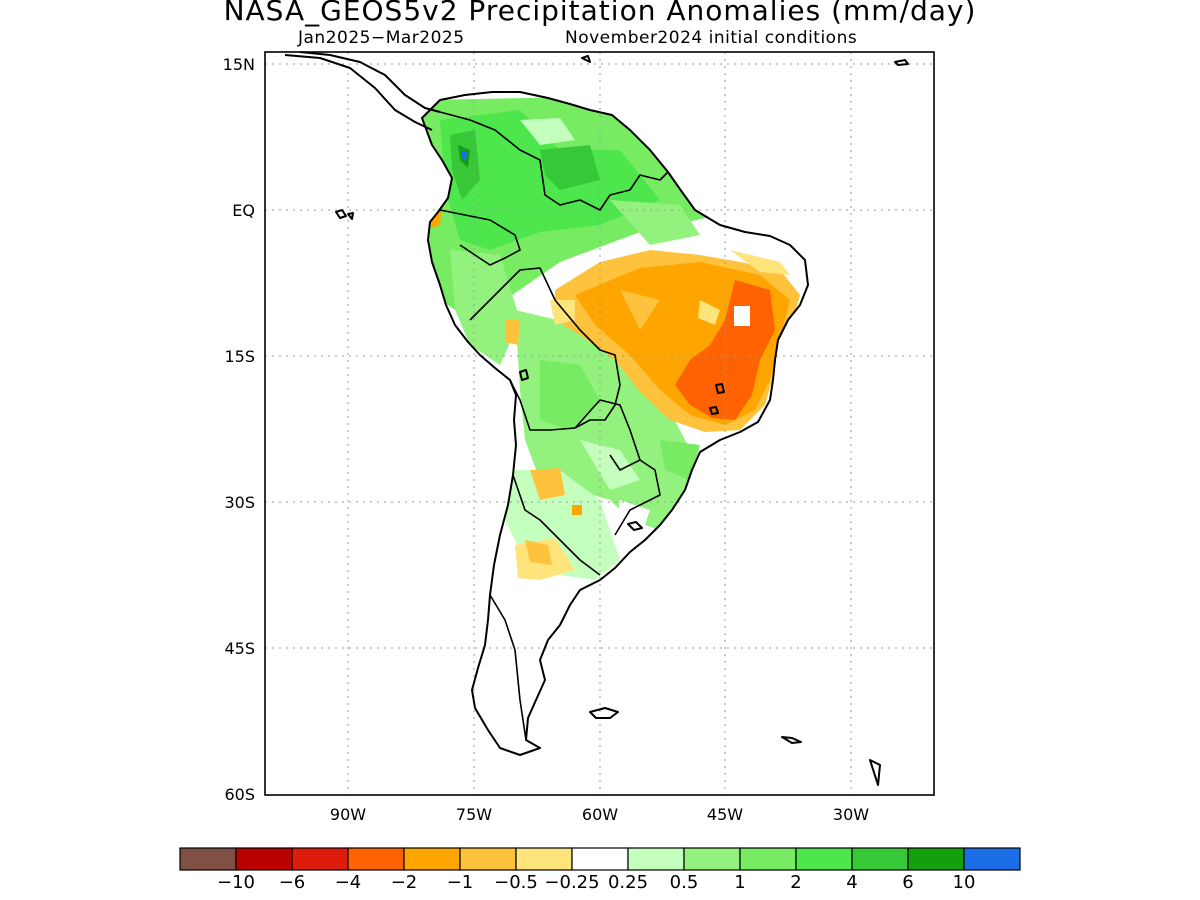 This screenshot has width=1200, height=900. Describe the element at coordinates (239, 648) in the screenshot. I see `lat-label: 45S` at that location.